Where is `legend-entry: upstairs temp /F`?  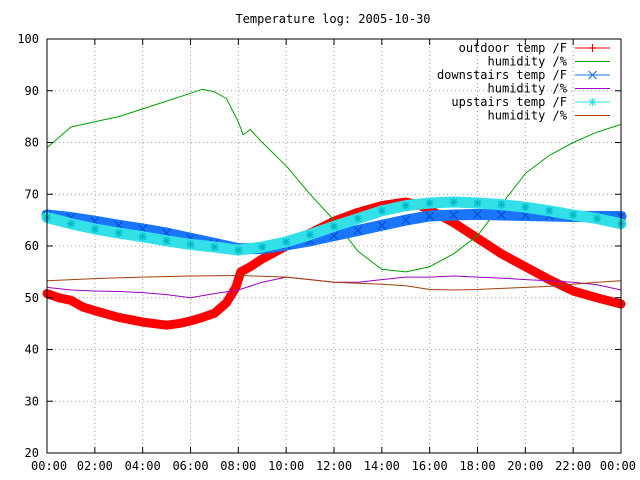
legend-entry: upstairs temp /F is located at coordinates (530, 102).